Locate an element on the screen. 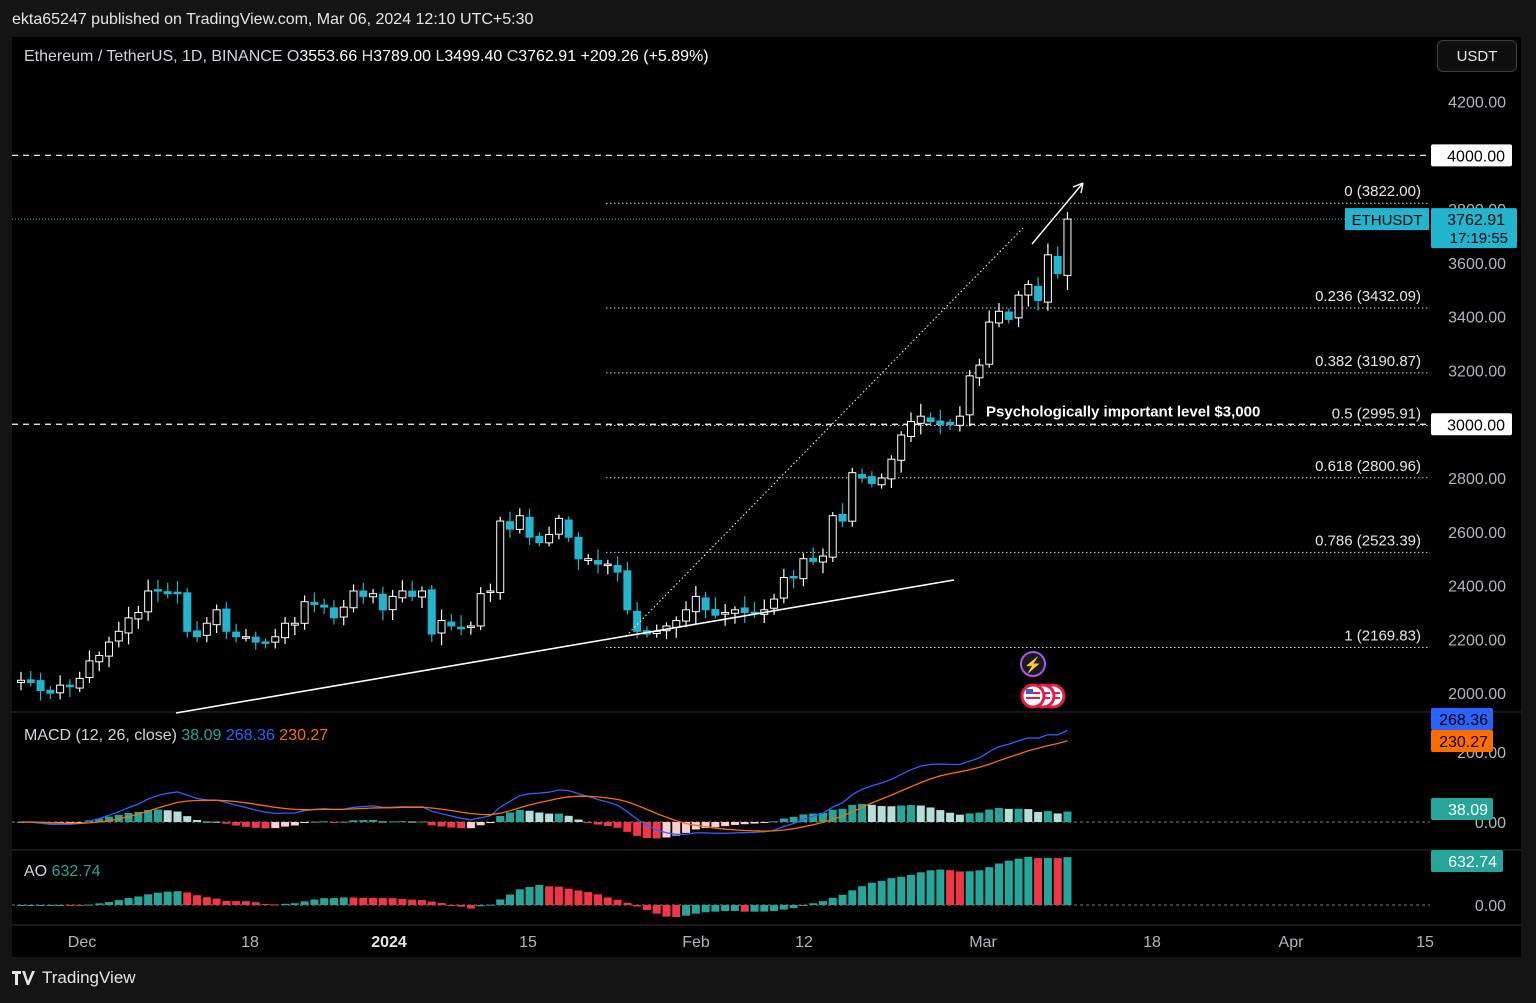 Image resolution: width=1536 pixels, height=1003 pixels. tradingview-footer: TradingView is located at coordinates (74, 978).